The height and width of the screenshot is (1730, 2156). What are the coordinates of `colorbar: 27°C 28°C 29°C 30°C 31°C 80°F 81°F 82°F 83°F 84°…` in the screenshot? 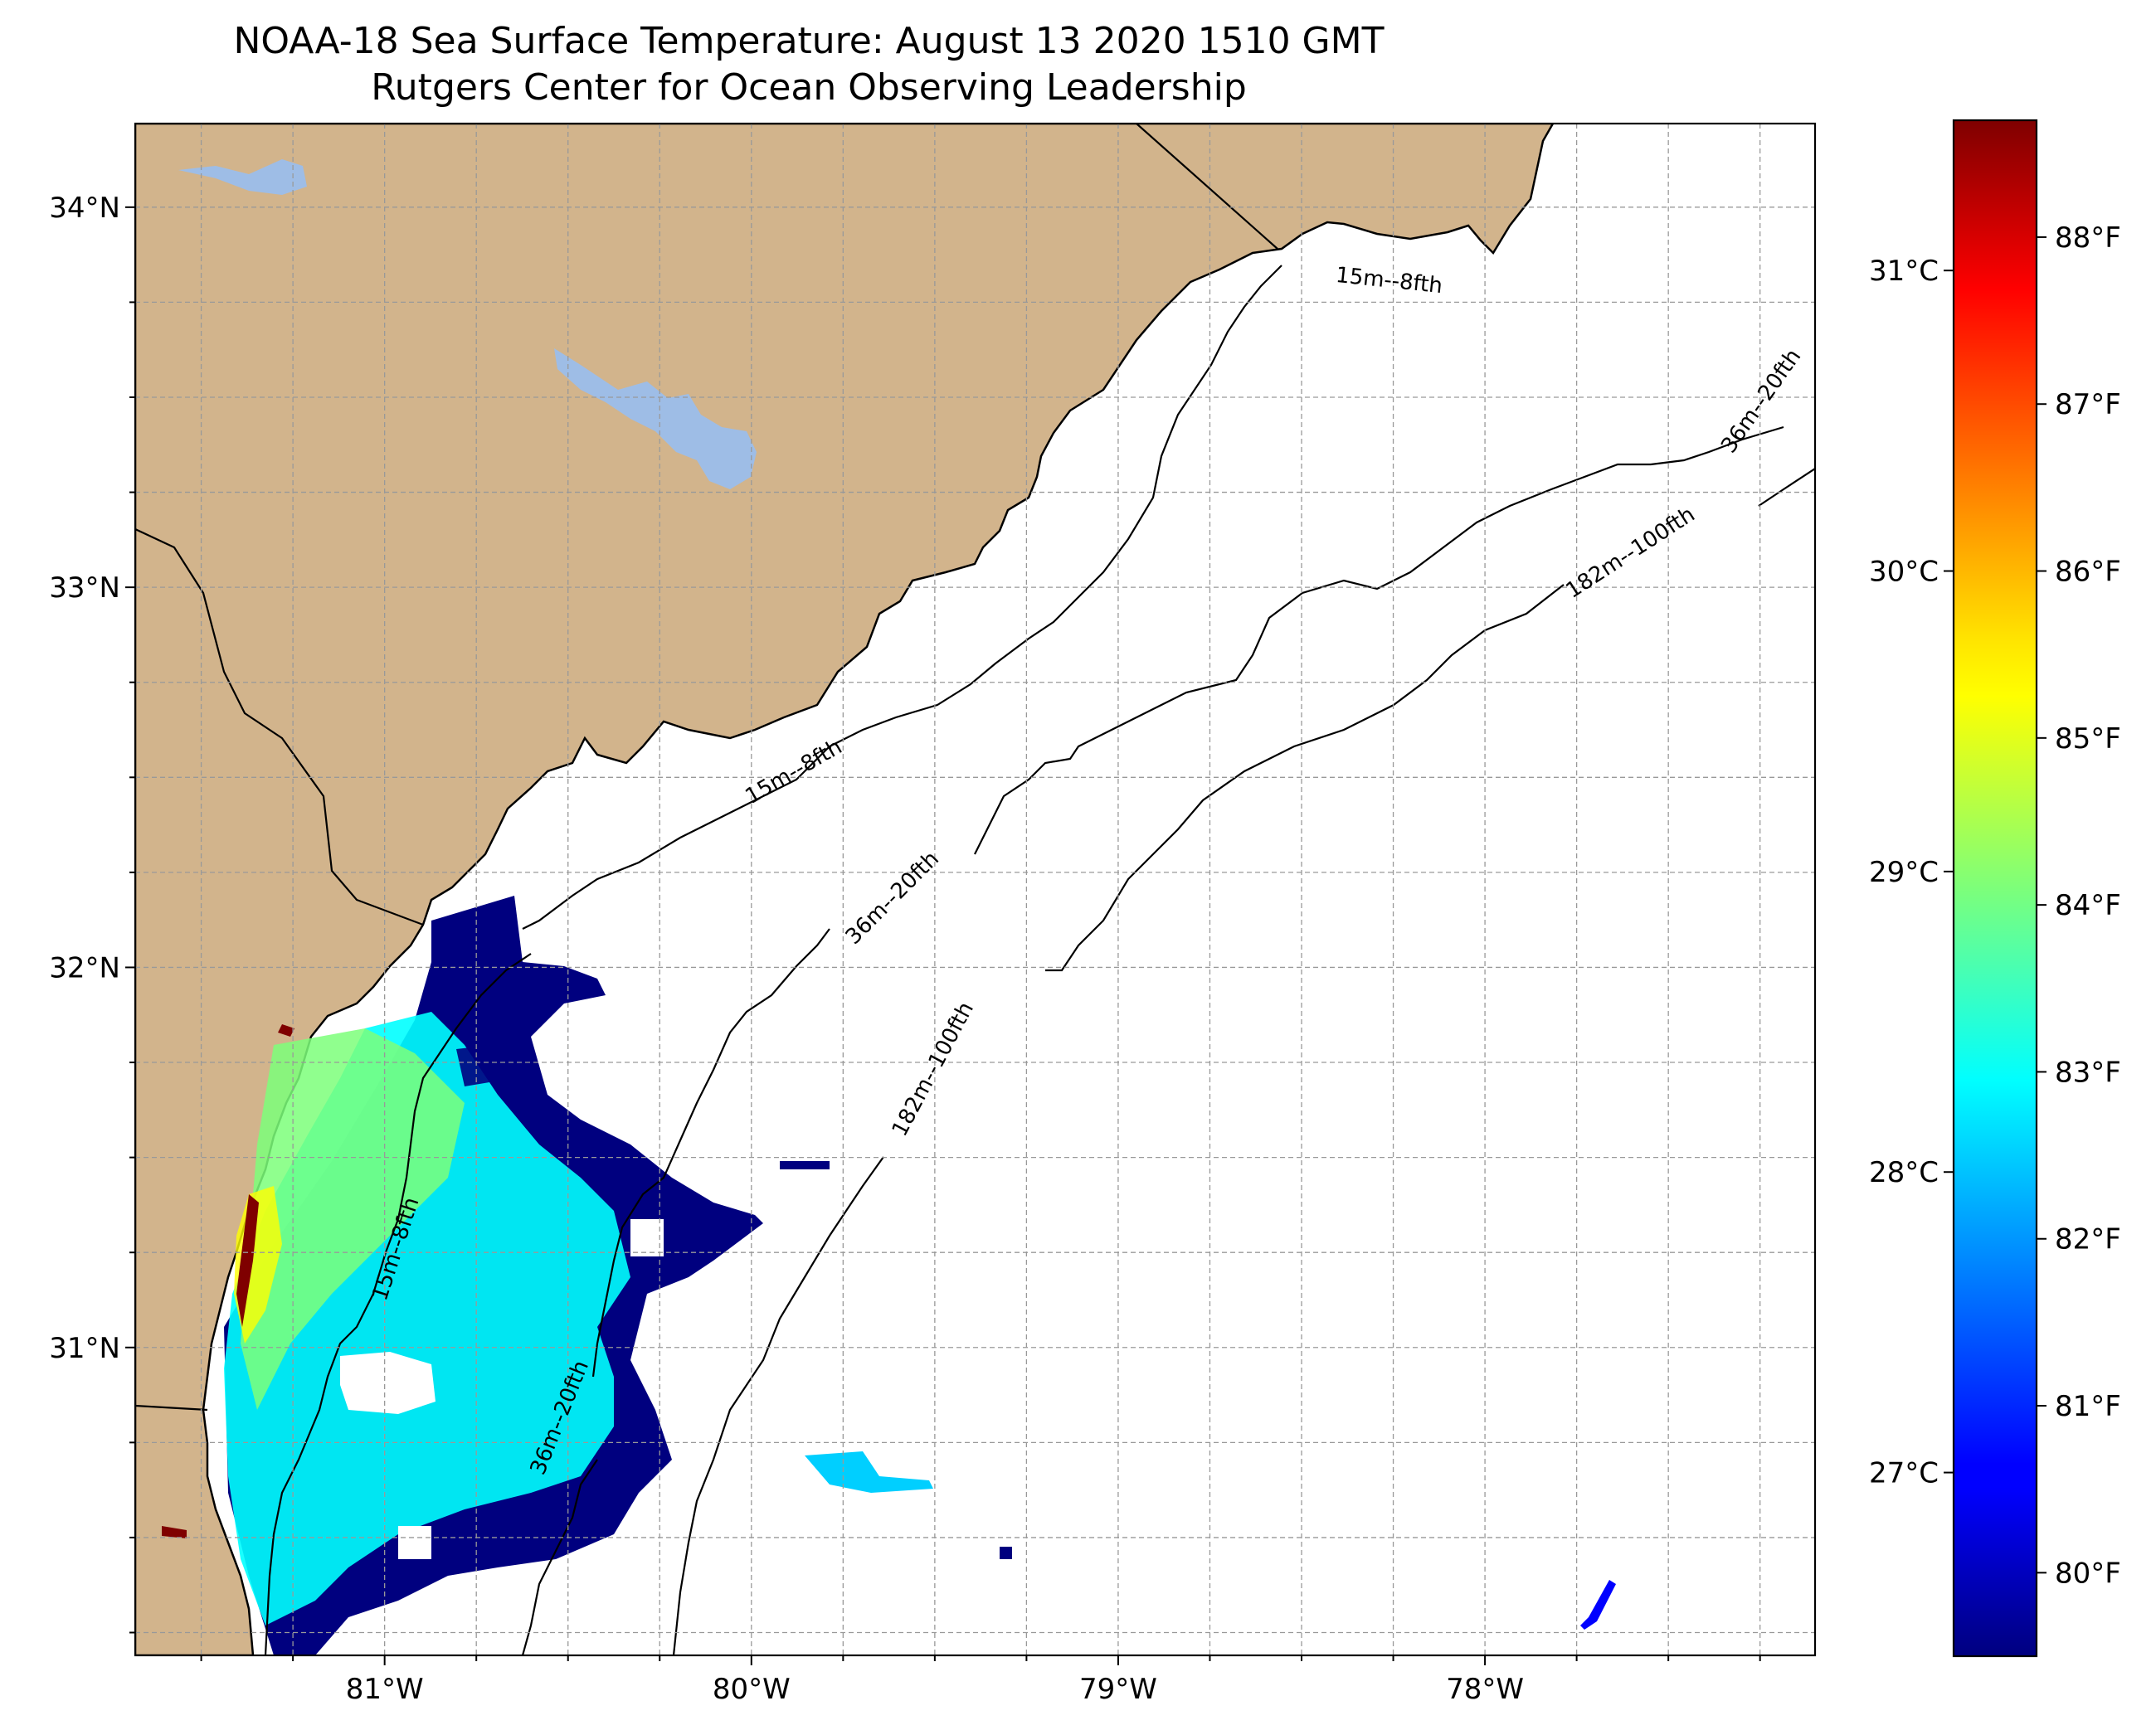 It's located at (1995, 888).